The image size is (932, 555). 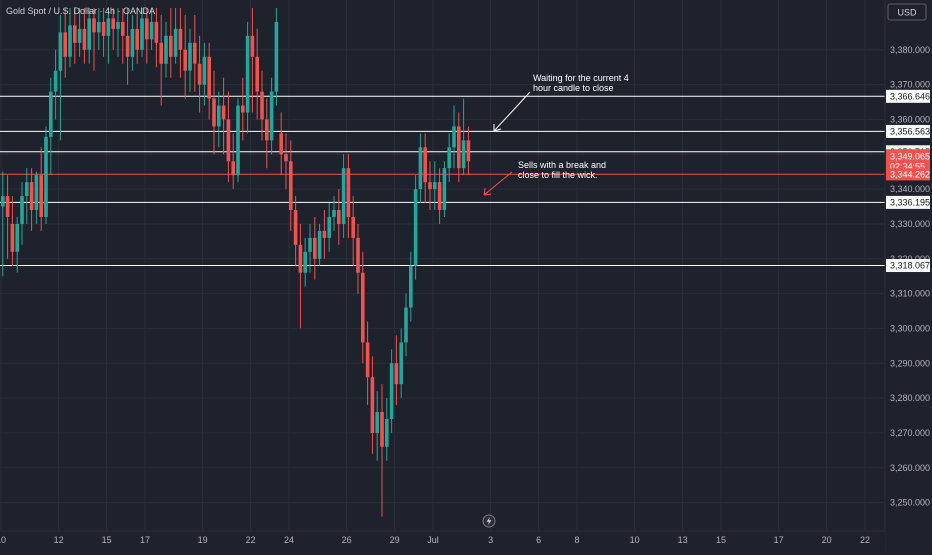 I want to click on time-tick-label: 3, so click(x=490, y=540).